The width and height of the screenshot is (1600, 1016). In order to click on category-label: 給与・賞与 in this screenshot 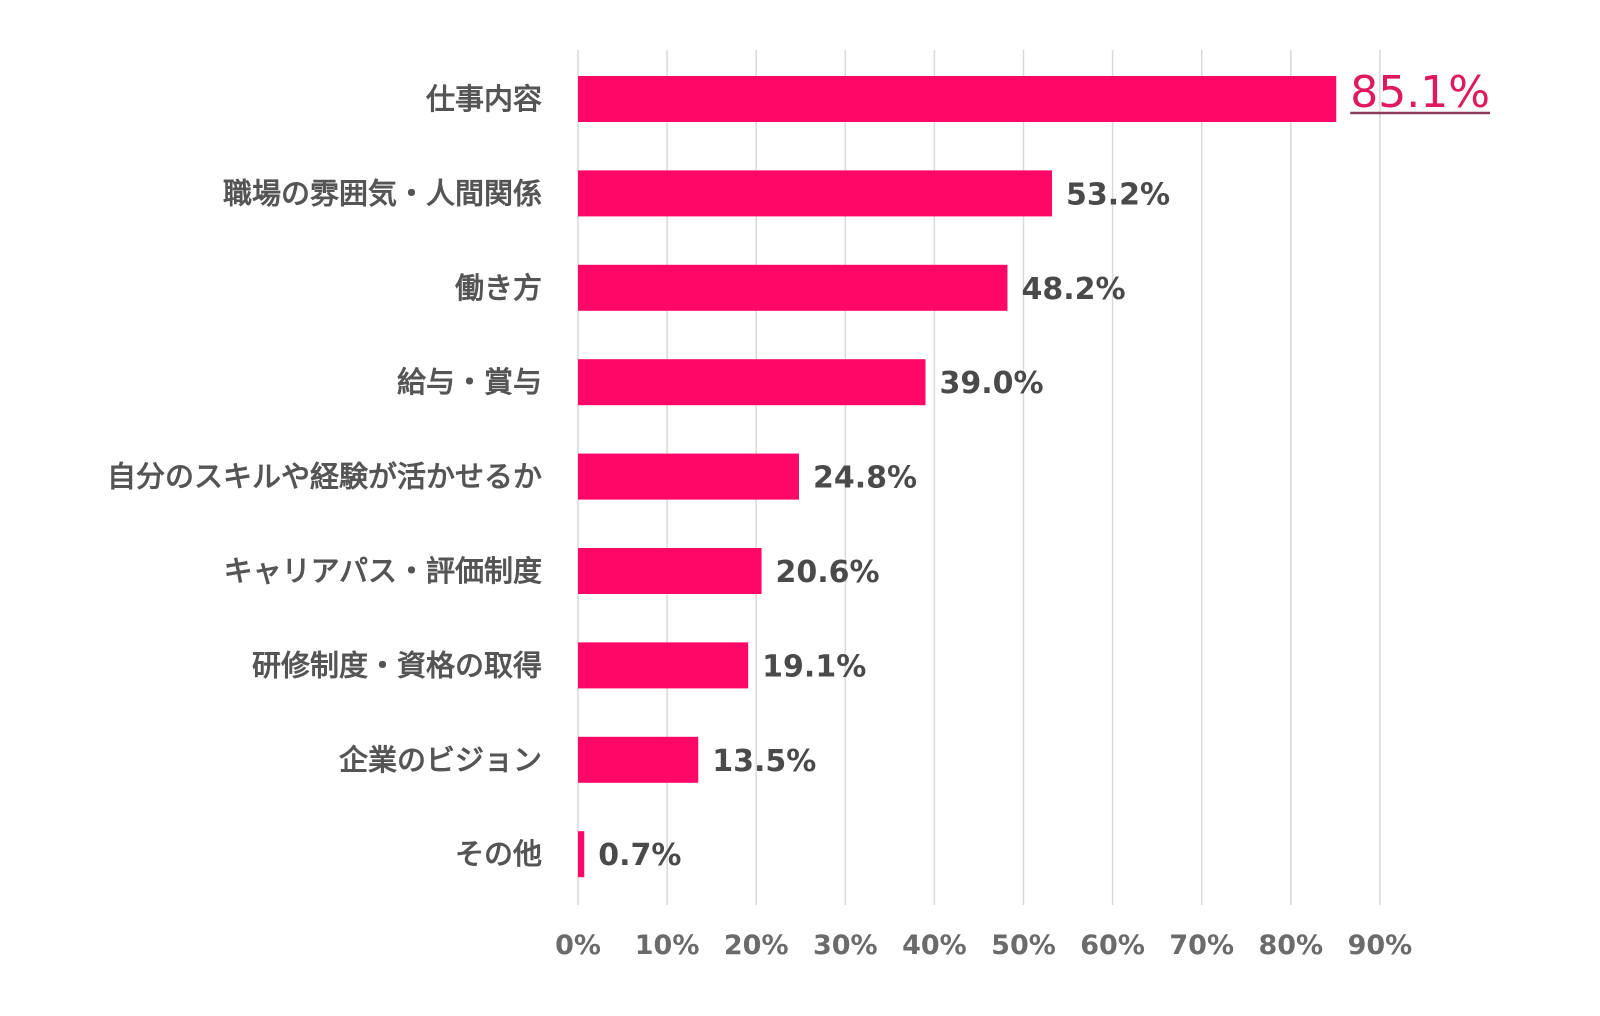, I will do `click(469, 382)`.